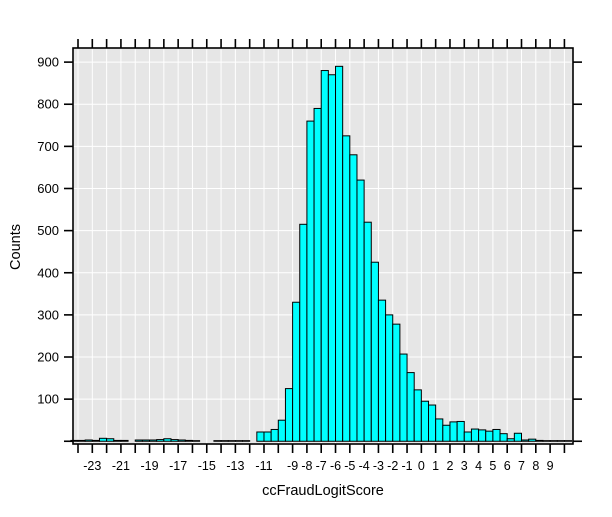 Image resolution: width=612 pixels, height=517 pixels. I want to click on x-tick-label: 4, so click(478, 466).